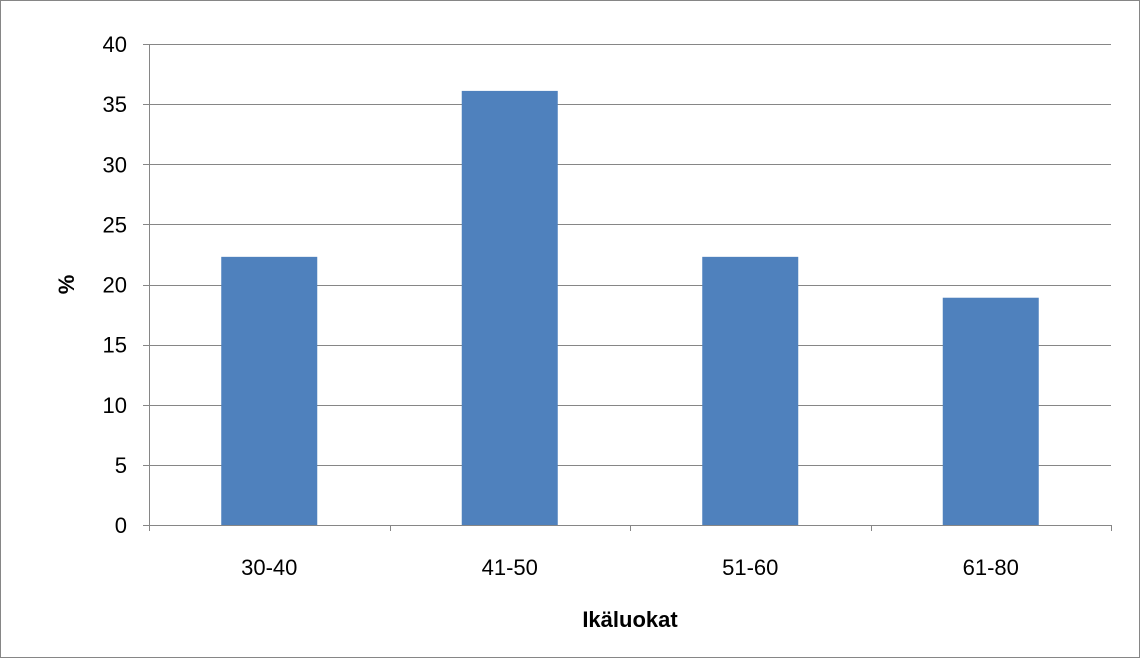 This screenshot has height=659, width=1140. I want to click on y-tick-label: 10, so click(115, 405).